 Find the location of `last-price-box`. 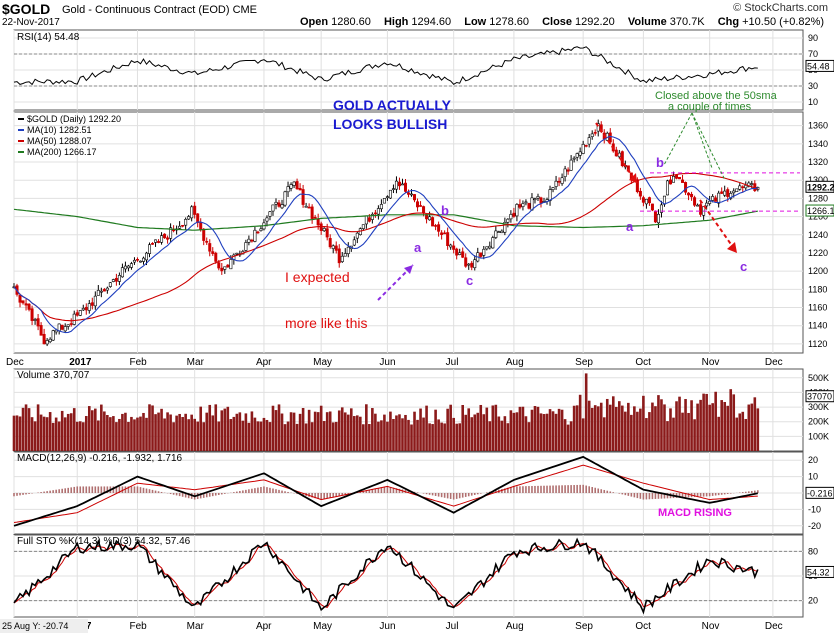

last-price-box is located at coordinates (819, 186).